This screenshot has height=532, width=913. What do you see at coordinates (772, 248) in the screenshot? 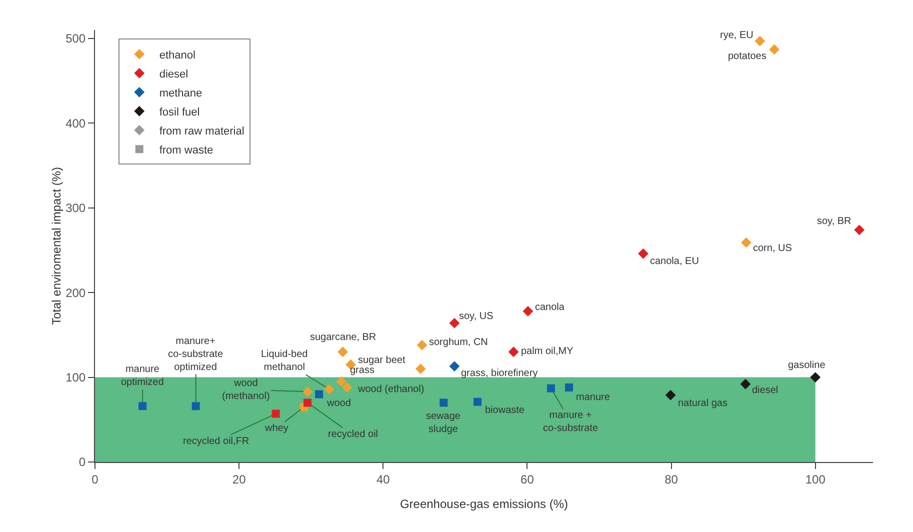
I see `data-label: corn, US` at bounding box center [772, 248].